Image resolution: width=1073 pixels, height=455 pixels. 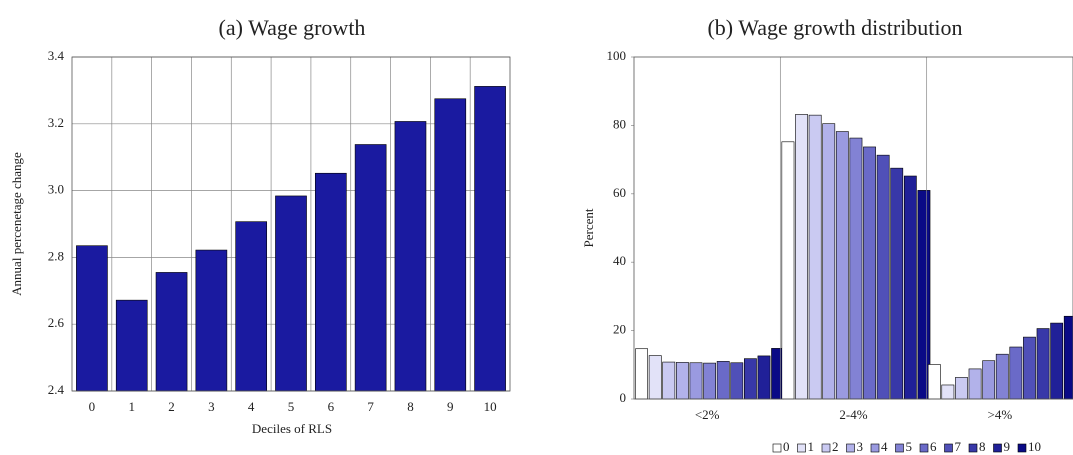 What do you see at coordinates (291, 406) in the screenshot?
I see `x-tick-label: 5` at bounding box center [291, 406].